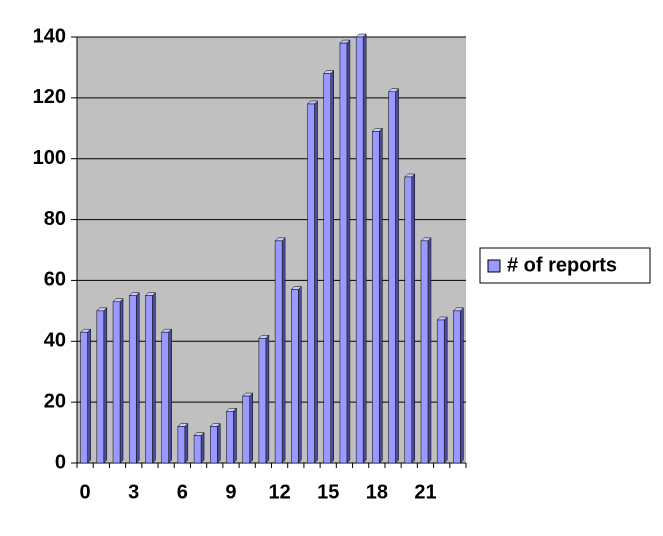  Describe the element at coordinates (230, 492) in the screenshot. I see `x-tick-label: 9` at that location.